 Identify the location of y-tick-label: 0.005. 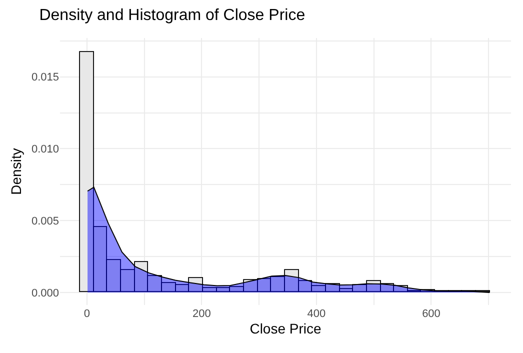
(45, 221).